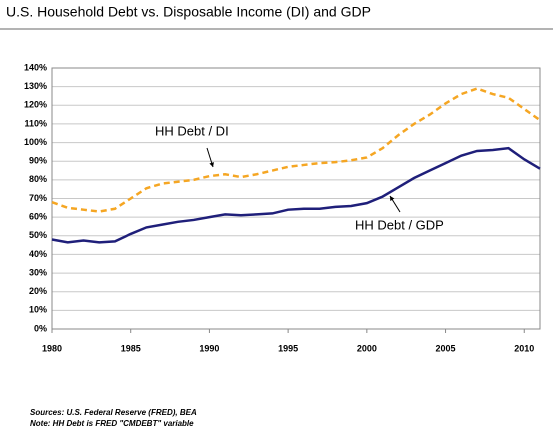 This screenshot has width=553, height=438. I want to click on y-tick-label: 0%, so click(40, 328).